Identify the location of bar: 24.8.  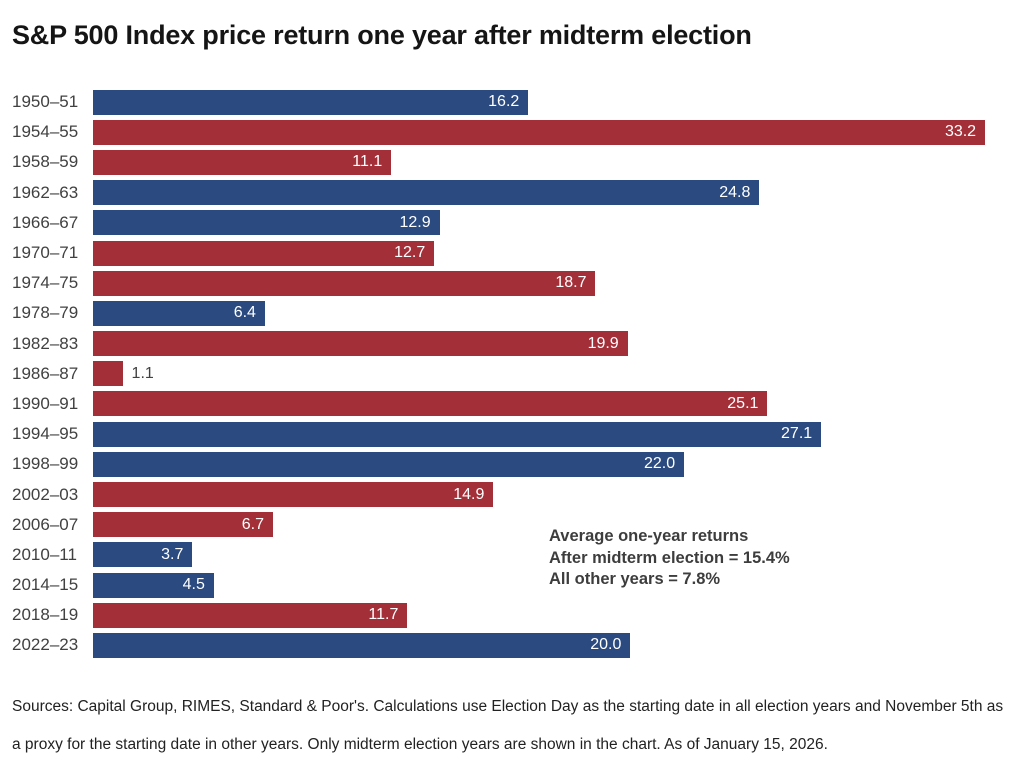
(426, 193).